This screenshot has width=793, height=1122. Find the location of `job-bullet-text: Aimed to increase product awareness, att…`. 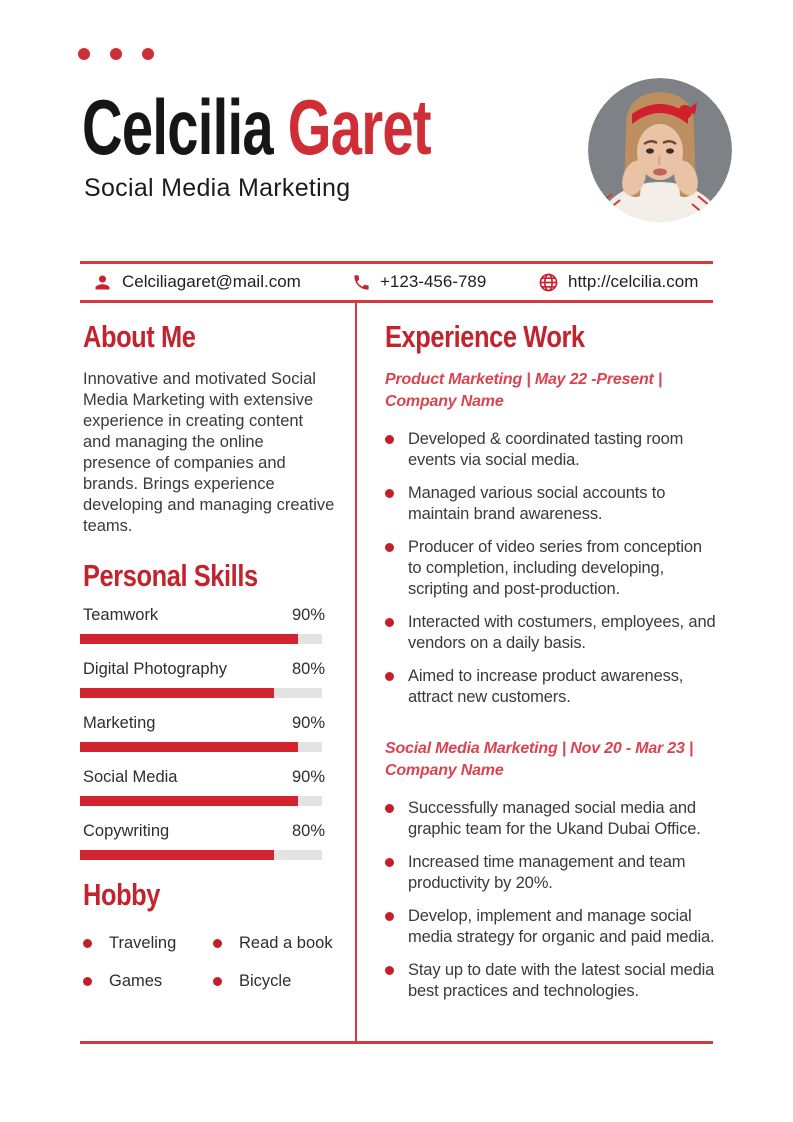

job-bullet-text: Aimed to increase product awareness, att… is located at coordinates (546, 687).